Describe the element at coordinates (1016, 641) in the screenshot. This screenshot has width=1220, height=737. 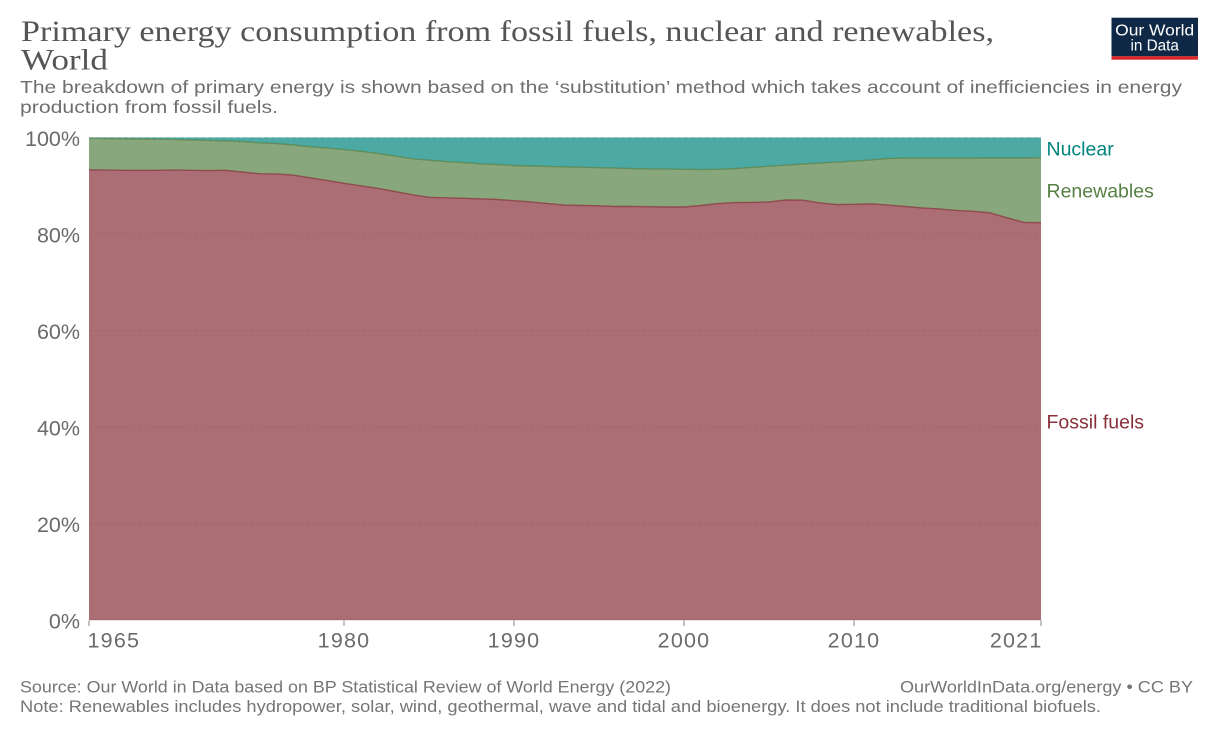
I see `svg-text: 2021` at that location.